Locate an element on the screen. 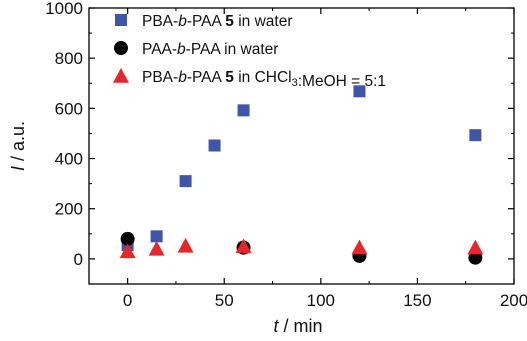  y-tick-label: 0 is located at coordinates (78, 259).